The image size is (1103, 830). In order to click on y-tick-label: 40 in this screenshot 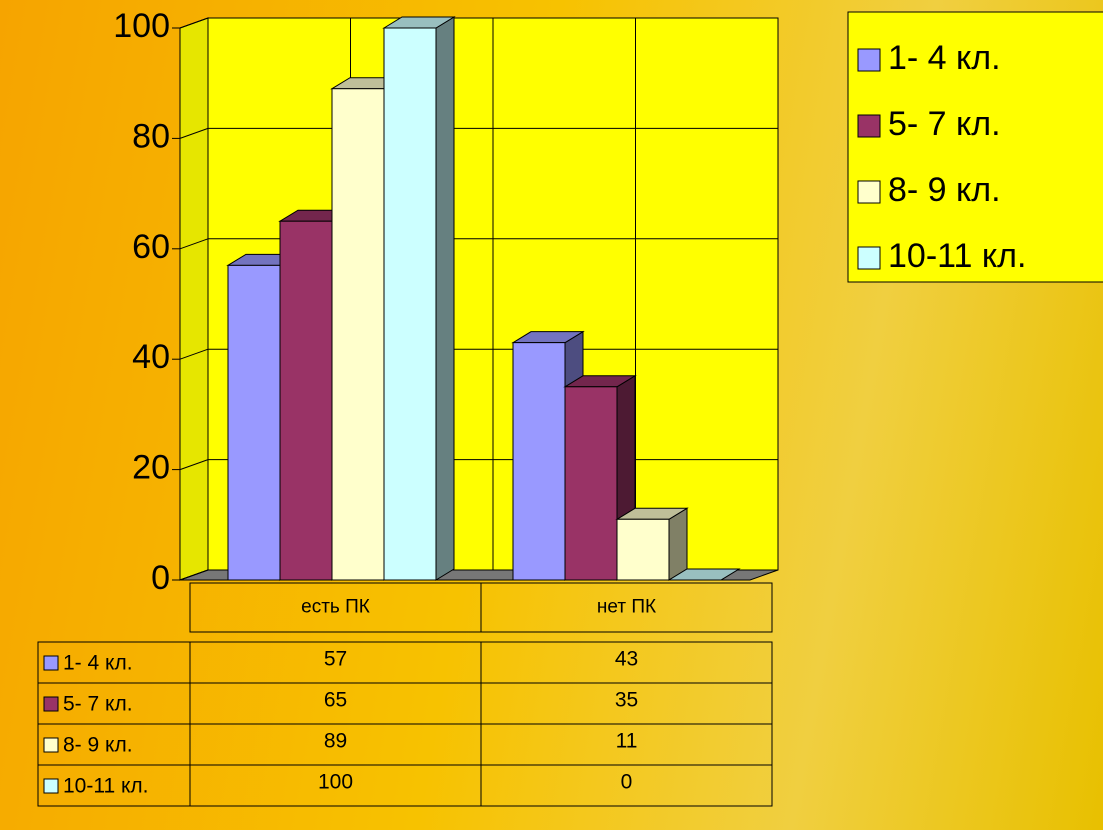, I will do `click(151, 357)`.